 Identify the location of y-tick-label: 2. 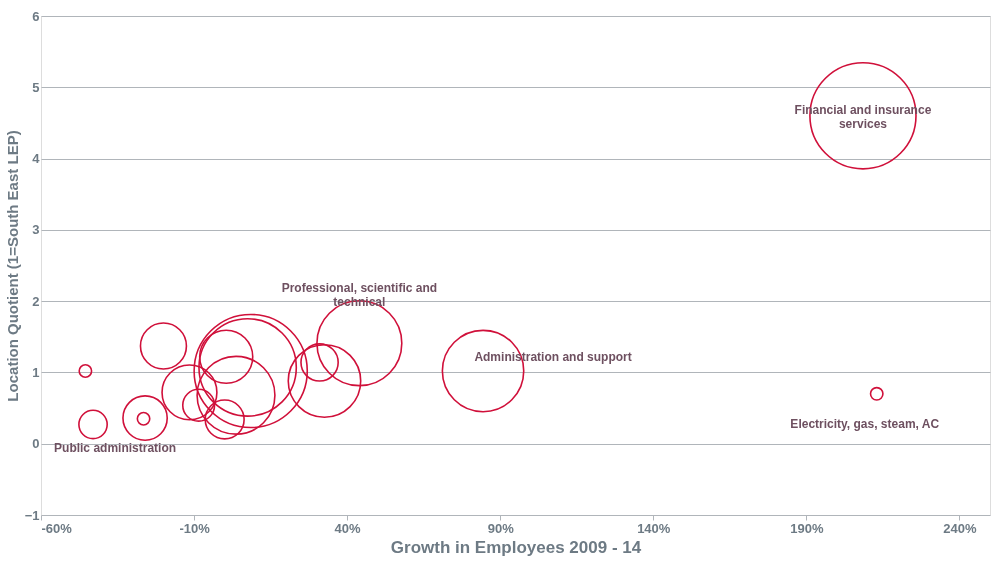
(36, 301).